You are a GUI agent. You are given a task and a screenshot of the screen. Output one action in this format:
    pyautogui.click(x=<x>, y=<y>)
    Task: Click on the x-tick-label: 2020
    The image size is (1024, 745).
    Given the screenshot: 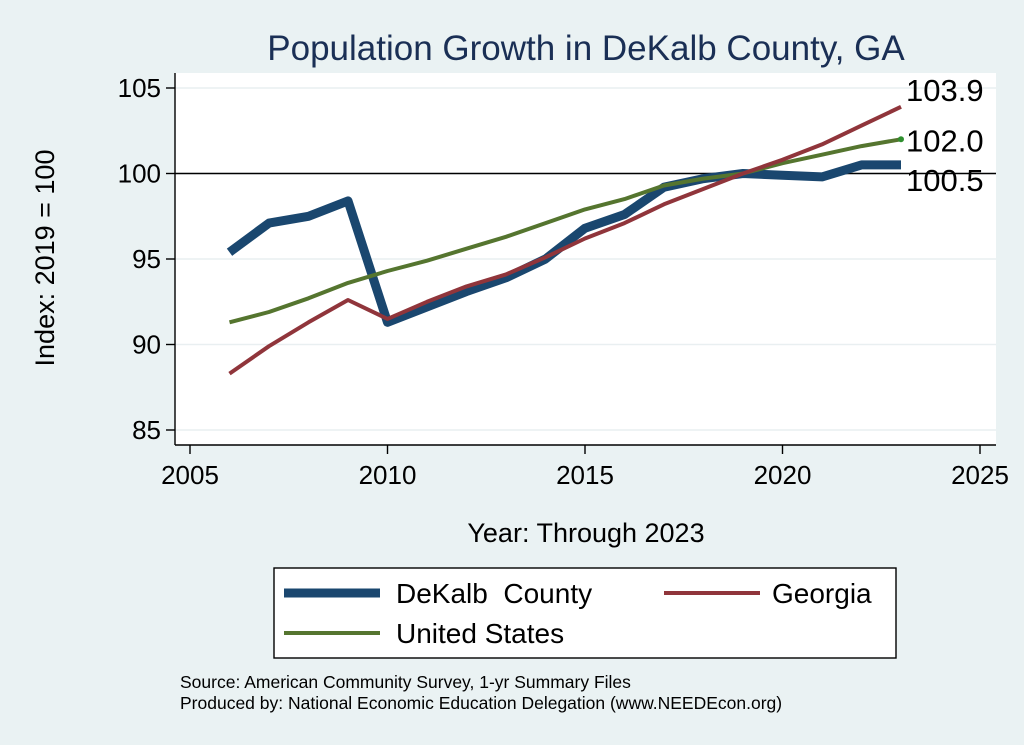 What is the action you would take?
    pyautogui.click(x=783, y=475)
    